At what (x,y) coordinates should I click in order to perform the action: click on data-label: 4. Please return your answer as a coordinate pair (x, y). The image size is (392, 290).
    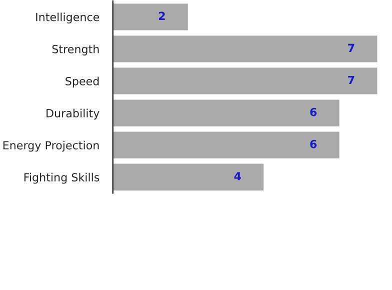
    Looking at the image, I should click on (237, 176).